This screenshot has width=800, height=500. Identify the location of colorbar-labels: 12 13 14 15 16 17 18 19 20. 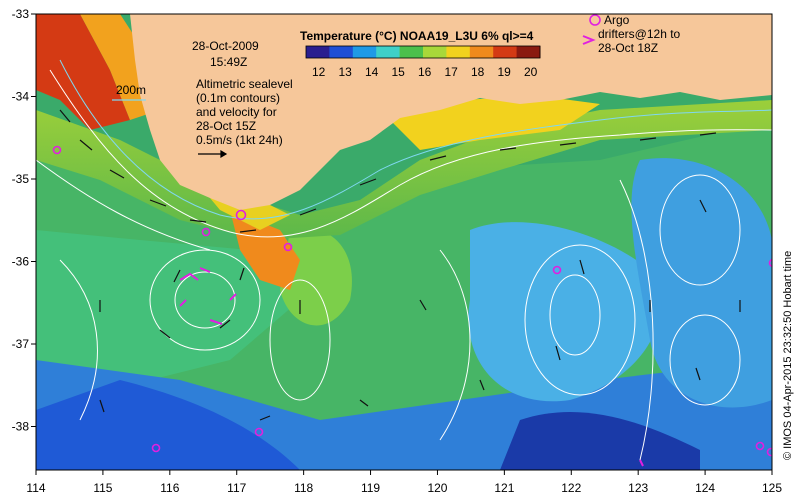
(425, 72).